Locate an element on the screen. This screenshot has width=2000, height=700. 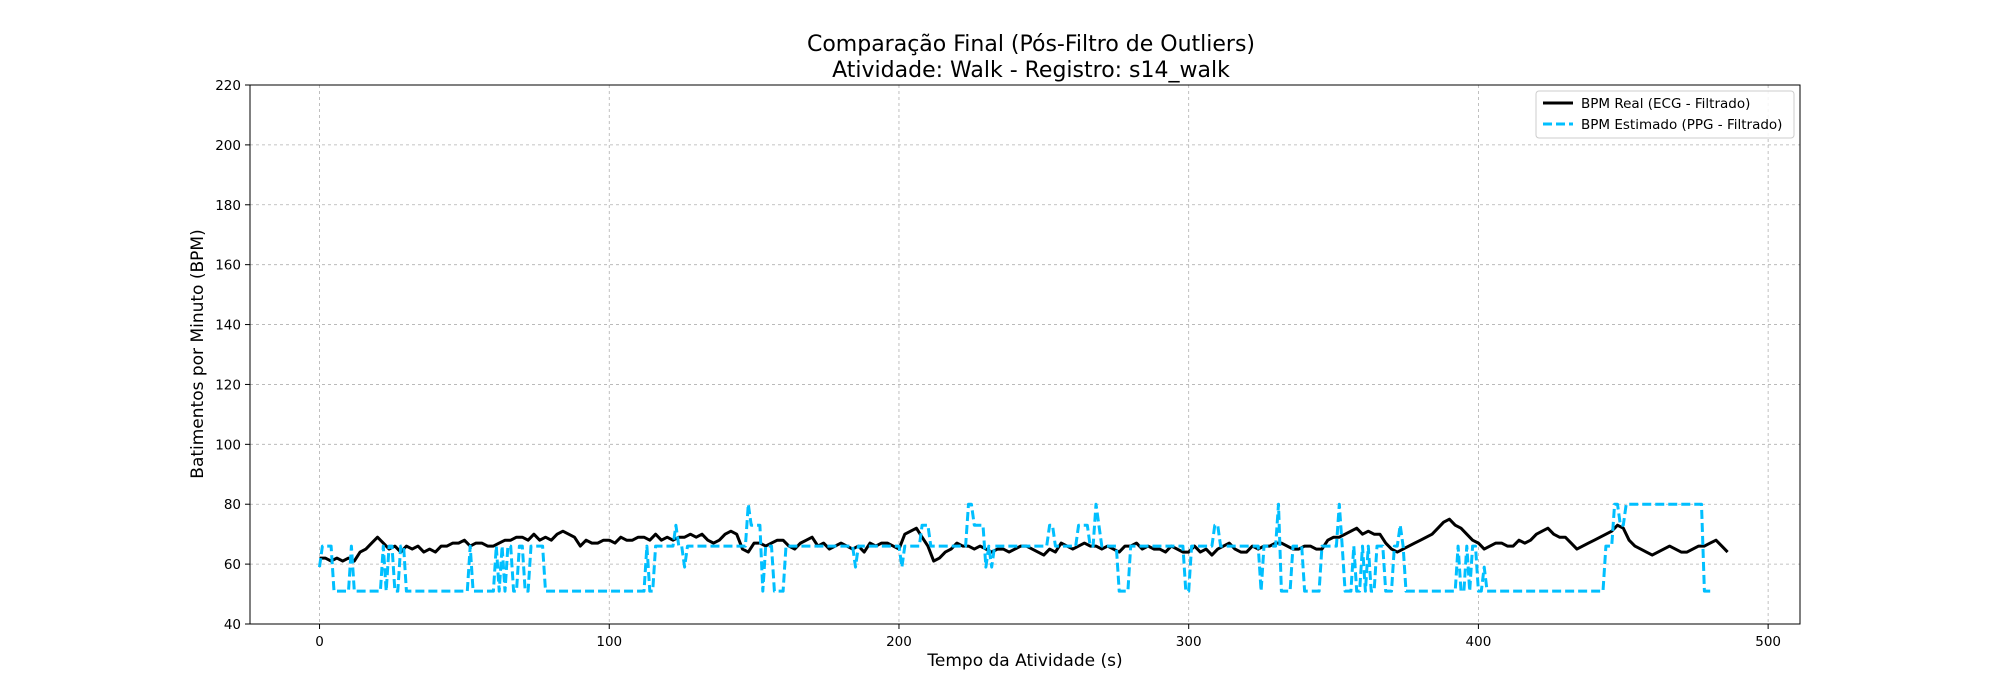
x-tick-label: 300 is located at coordinates (1189, 642).